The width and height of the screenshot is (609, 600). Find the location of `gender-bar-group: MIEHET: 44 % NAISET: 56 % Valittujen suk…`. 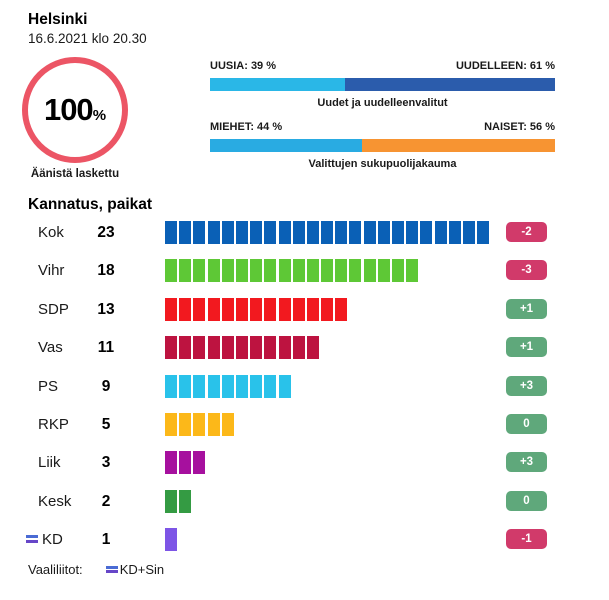

gender-bar-group: MIEHET: 44 % NAISET: 56 % Valittujen suk… is located at coordinates (382, 145).